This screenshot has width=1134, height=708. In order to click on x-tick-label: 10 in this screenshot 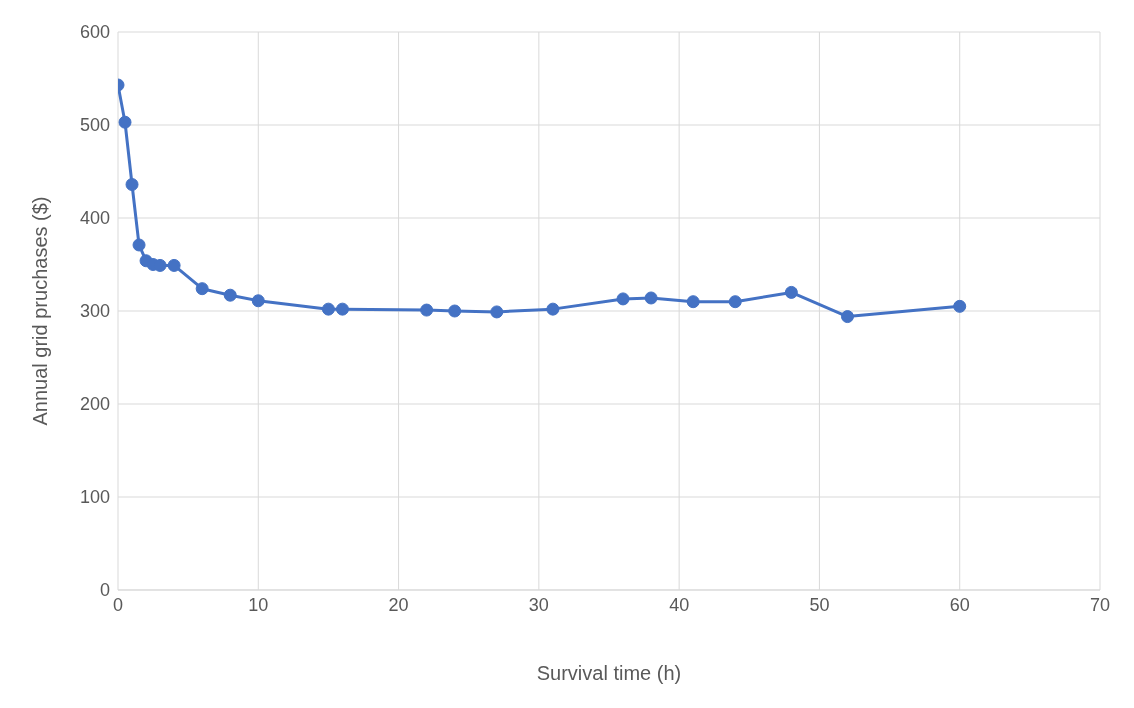, I will do `click(258, 604)`.